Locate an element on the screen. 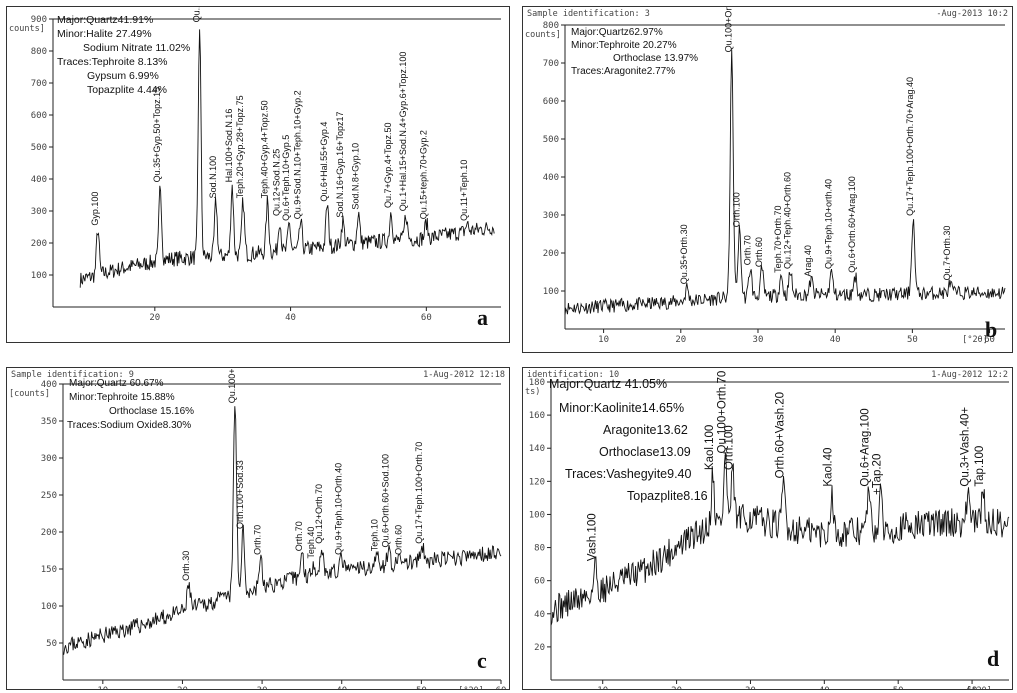 Image resolution: width=1017 pixels, height=693 pixels. y-tick-label: 700 is located at coordinates (39, 84).